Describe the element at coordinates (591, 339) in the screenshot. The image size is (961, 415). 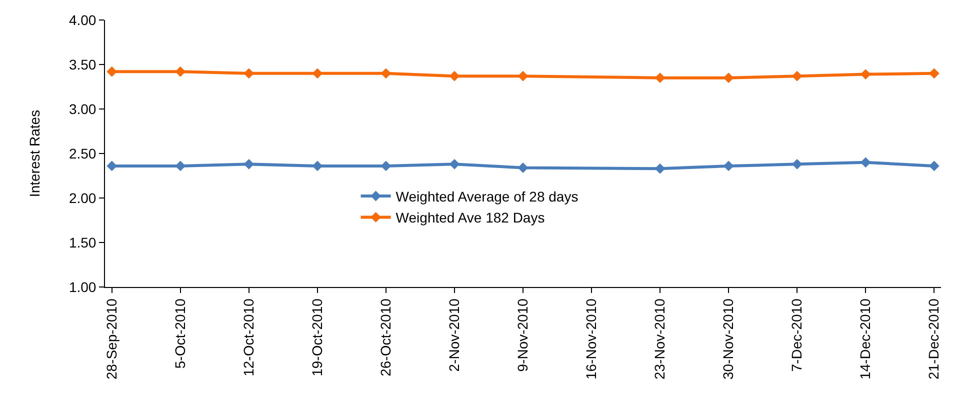
I see `x-tick-label: 16-Nov-2010` at that location.